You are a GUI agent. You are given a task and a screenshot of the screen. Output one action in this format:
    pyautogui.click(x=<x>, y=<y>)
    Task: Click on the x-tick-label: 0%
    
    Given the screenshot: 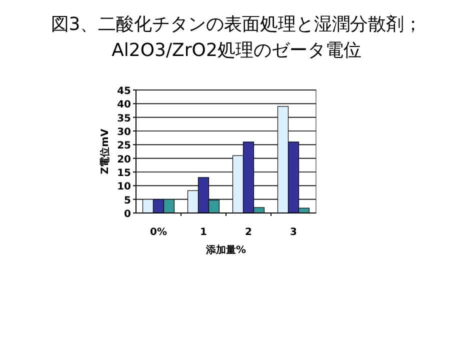 What is the action you would take?
    pyautogui.click(x=158, y=232)
    